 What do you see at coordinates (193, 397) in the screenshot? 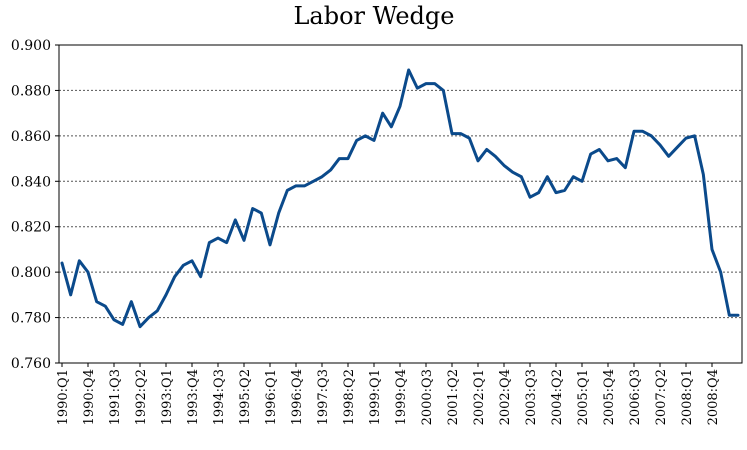
I see `x-tick-label: 1993:Q4` at bounding box center [193, 397].